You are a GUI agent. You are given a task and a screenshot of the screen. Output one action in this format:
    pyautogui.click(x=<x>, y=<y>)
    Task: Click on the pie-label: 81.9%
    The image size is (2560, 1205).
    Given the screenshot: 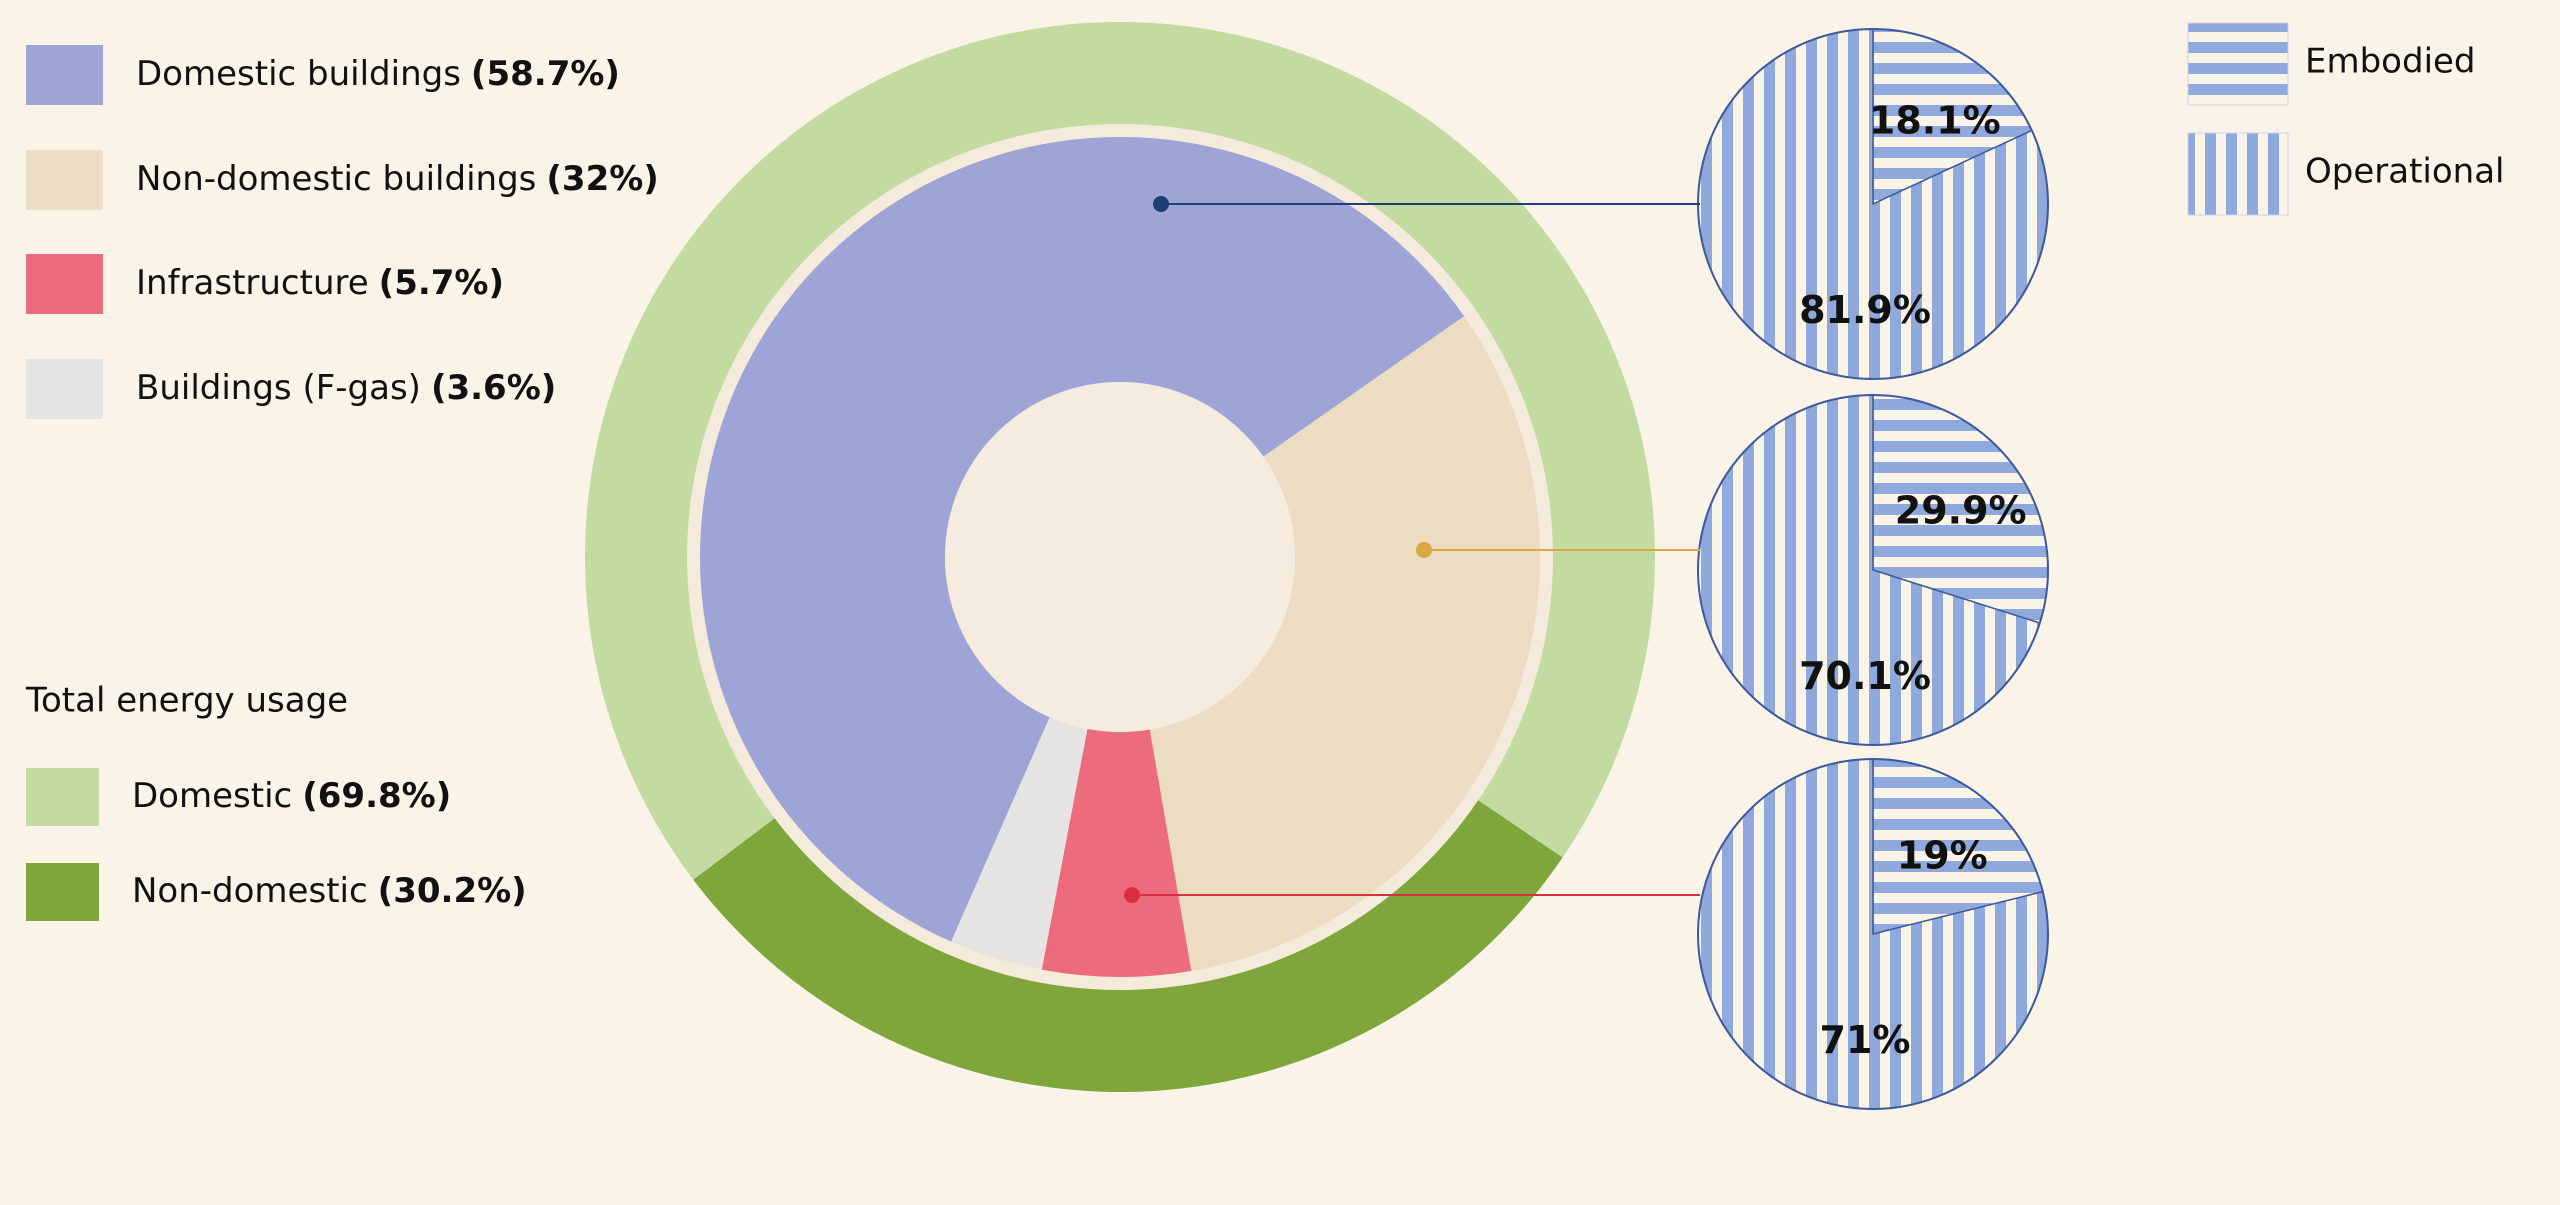 What is the action you would take?
    pyautogui.click(x=1865, y=310)
    